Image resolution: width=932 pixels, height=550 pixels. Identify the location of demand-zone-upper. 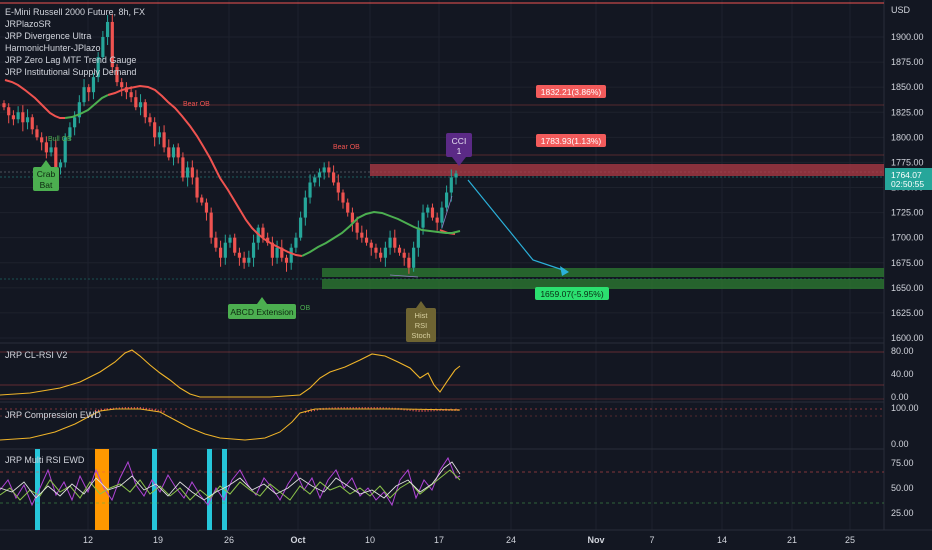
(603, 272).